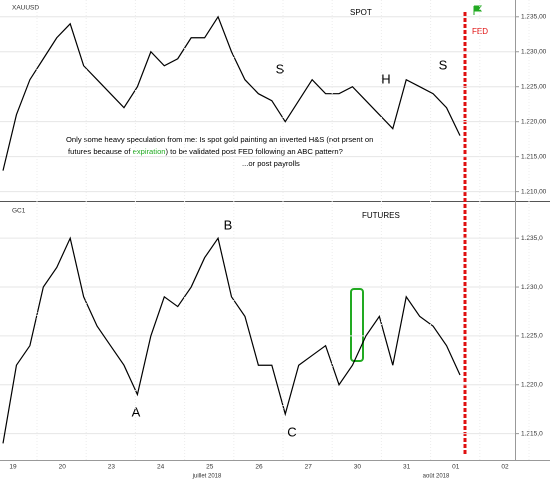  Describe the element at coordinates (534, 51) in the screenshot. I see `y-tick-label: 1.230,00` at that location.